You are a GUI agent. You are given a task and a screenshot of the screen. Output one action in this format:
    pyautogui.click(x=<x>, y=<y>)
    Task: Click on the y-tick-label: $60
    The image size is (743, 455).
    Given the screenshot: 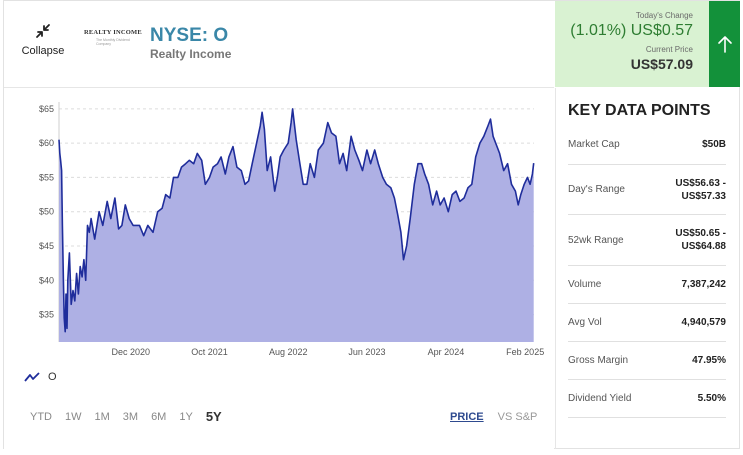 What is the action you would take?
    pyautogui.click(x=46, y=143)
    